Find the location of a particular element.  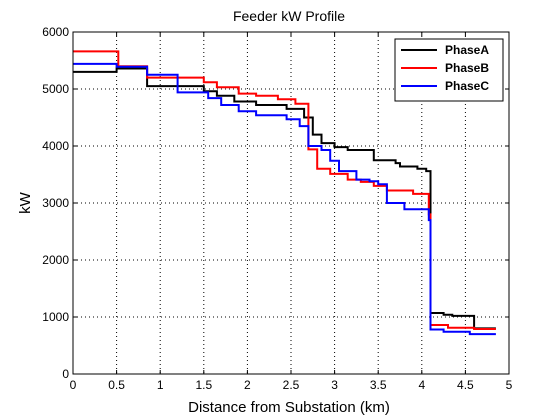

y-tick-label: 3000 is located at coordinates (55, 203).